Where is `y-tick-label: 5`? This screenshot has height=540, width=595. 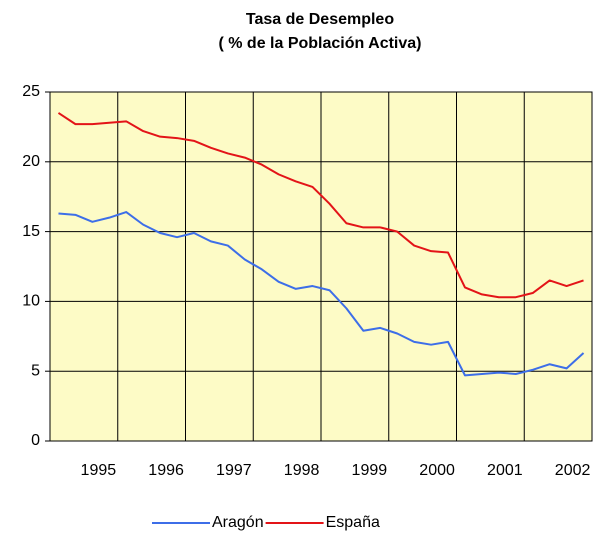
y-tick-label: 5 is located at coordinates (35, 370).